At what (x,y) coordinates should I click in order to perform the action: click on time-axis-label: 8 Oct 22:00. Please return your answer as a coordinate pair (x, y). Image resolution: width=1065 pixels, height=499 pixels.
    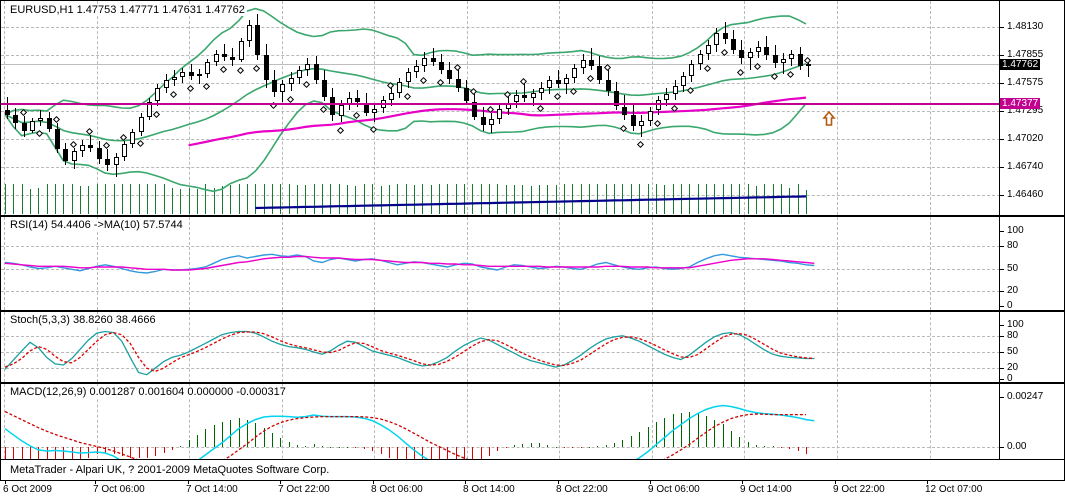
    Looking at the image, I should click on (582, 489).